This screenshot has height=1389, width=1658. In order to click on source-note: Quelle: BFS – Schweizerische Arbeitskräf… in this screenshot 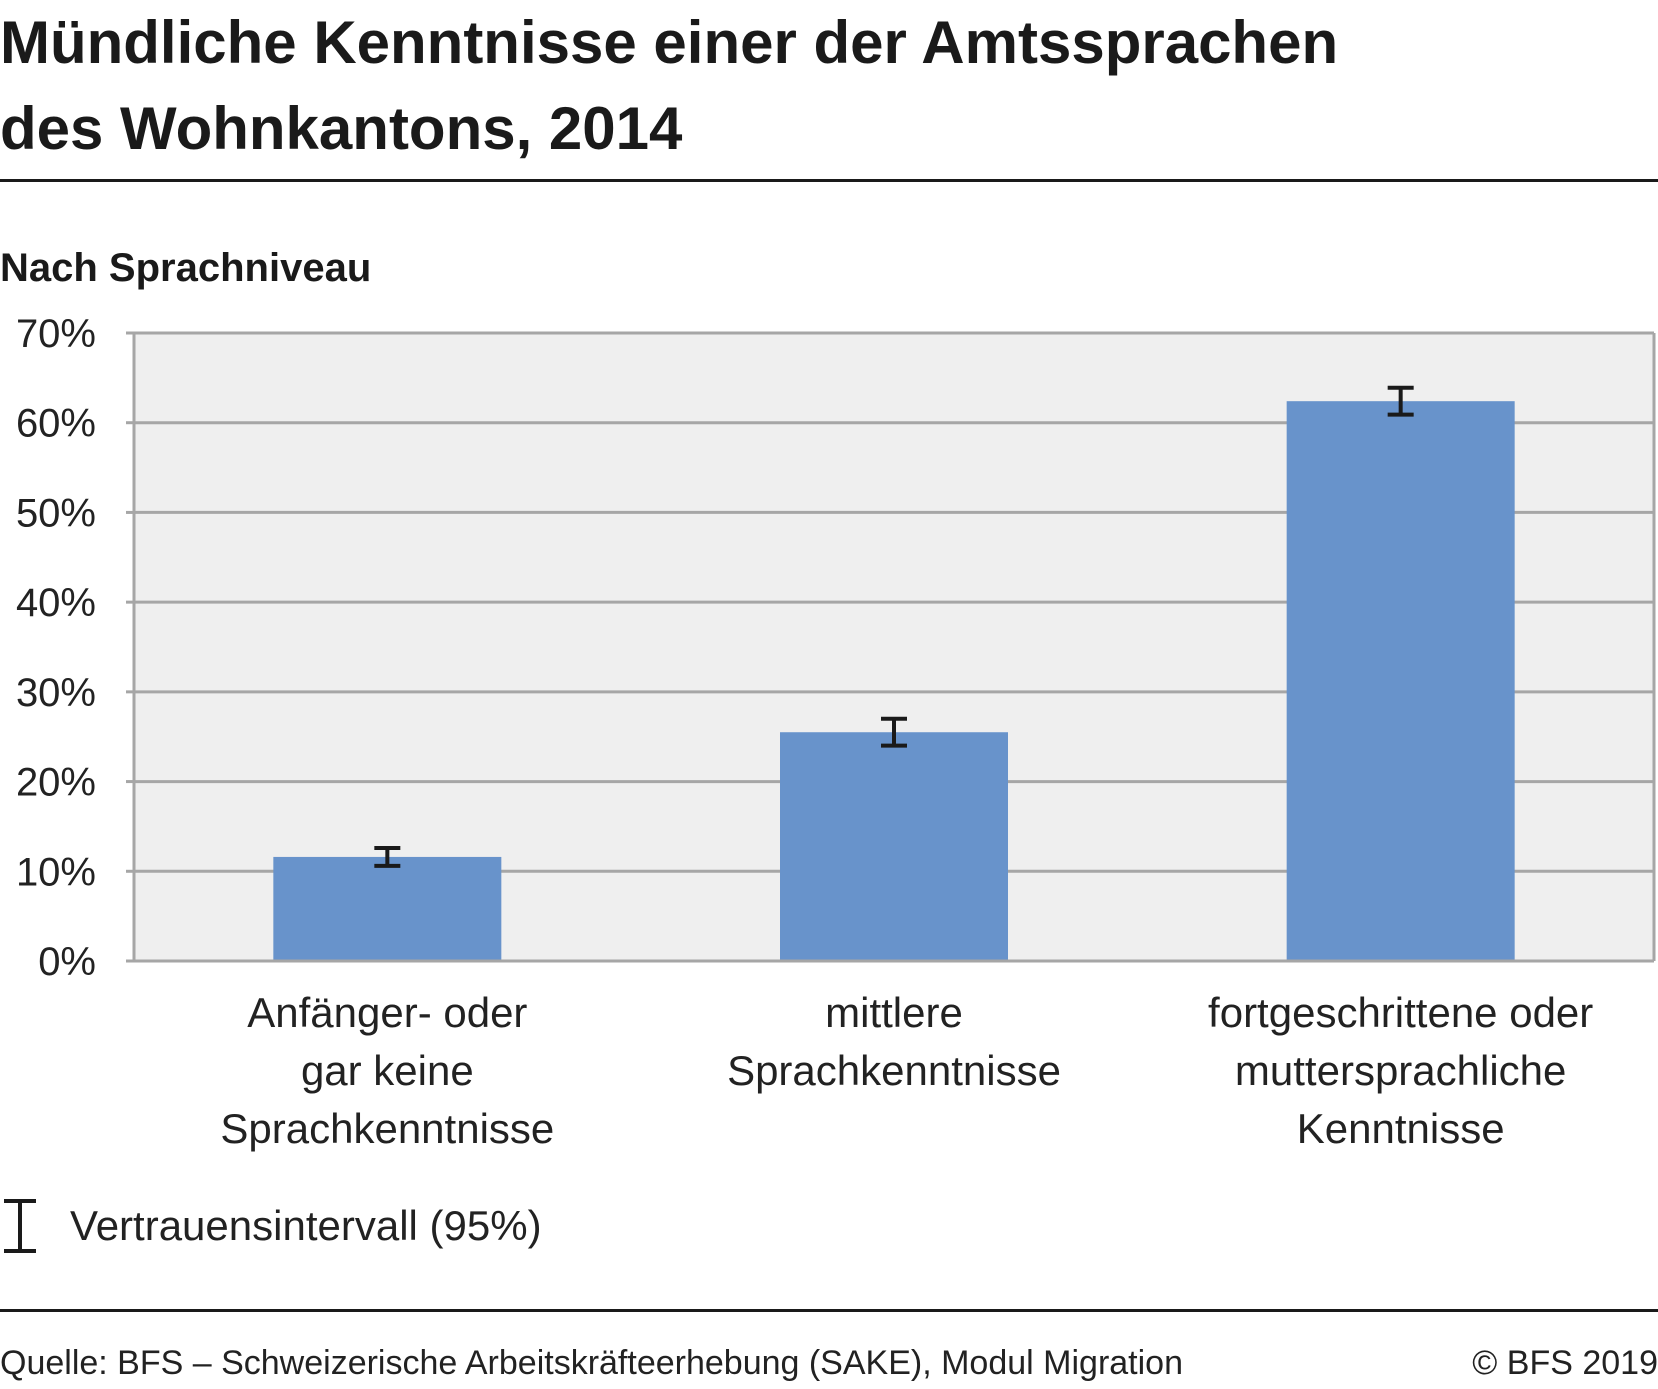, I will do `click(591, 1363)`.